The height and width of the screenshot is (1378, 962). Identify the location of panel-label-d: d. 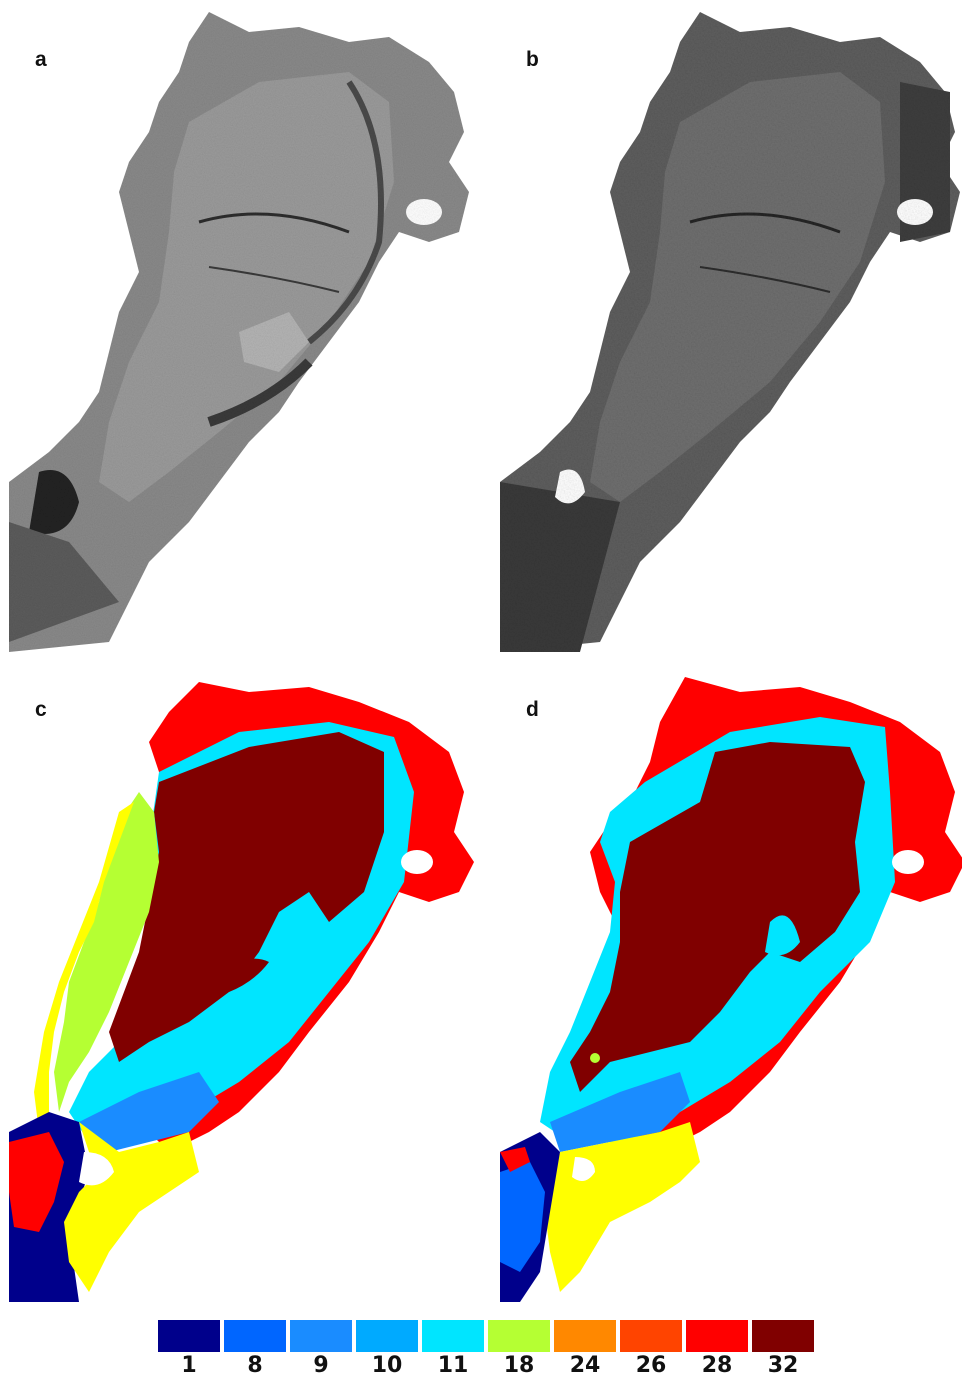
(532, 709).